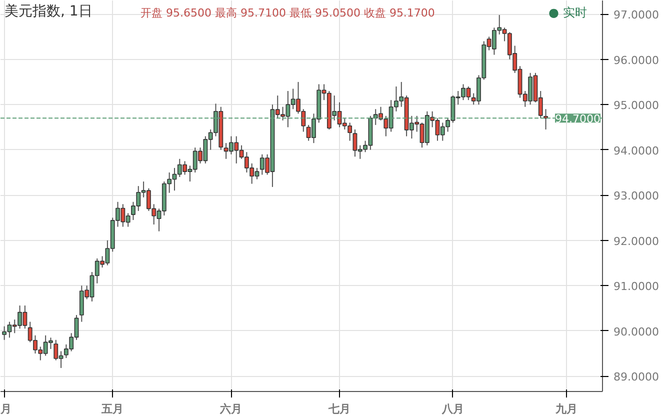  Describe the element at coordinates (636, 241) in the screenshot. I see `y-tick-label: 92.0000` at that location.